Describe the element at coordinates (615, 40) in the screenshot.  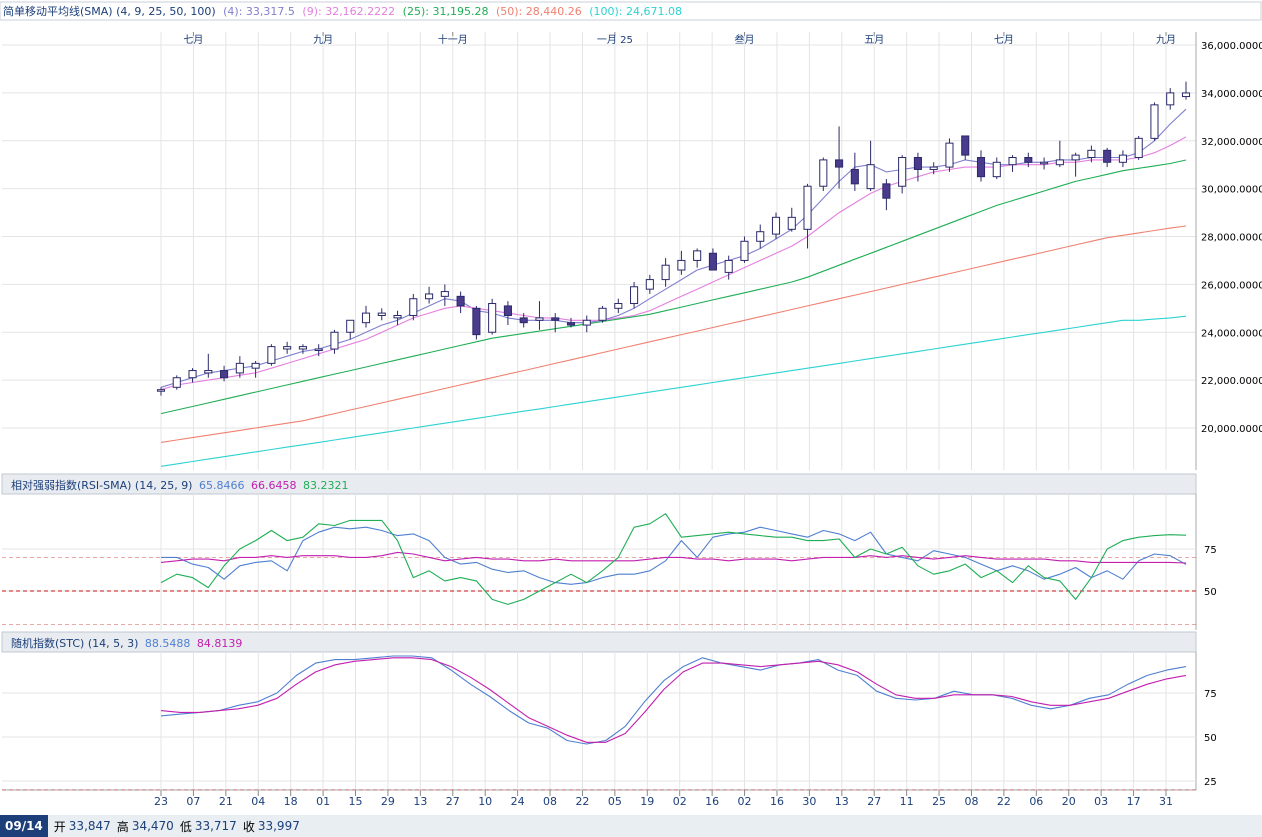
I see `x-month-label: 一月 25` at that location.